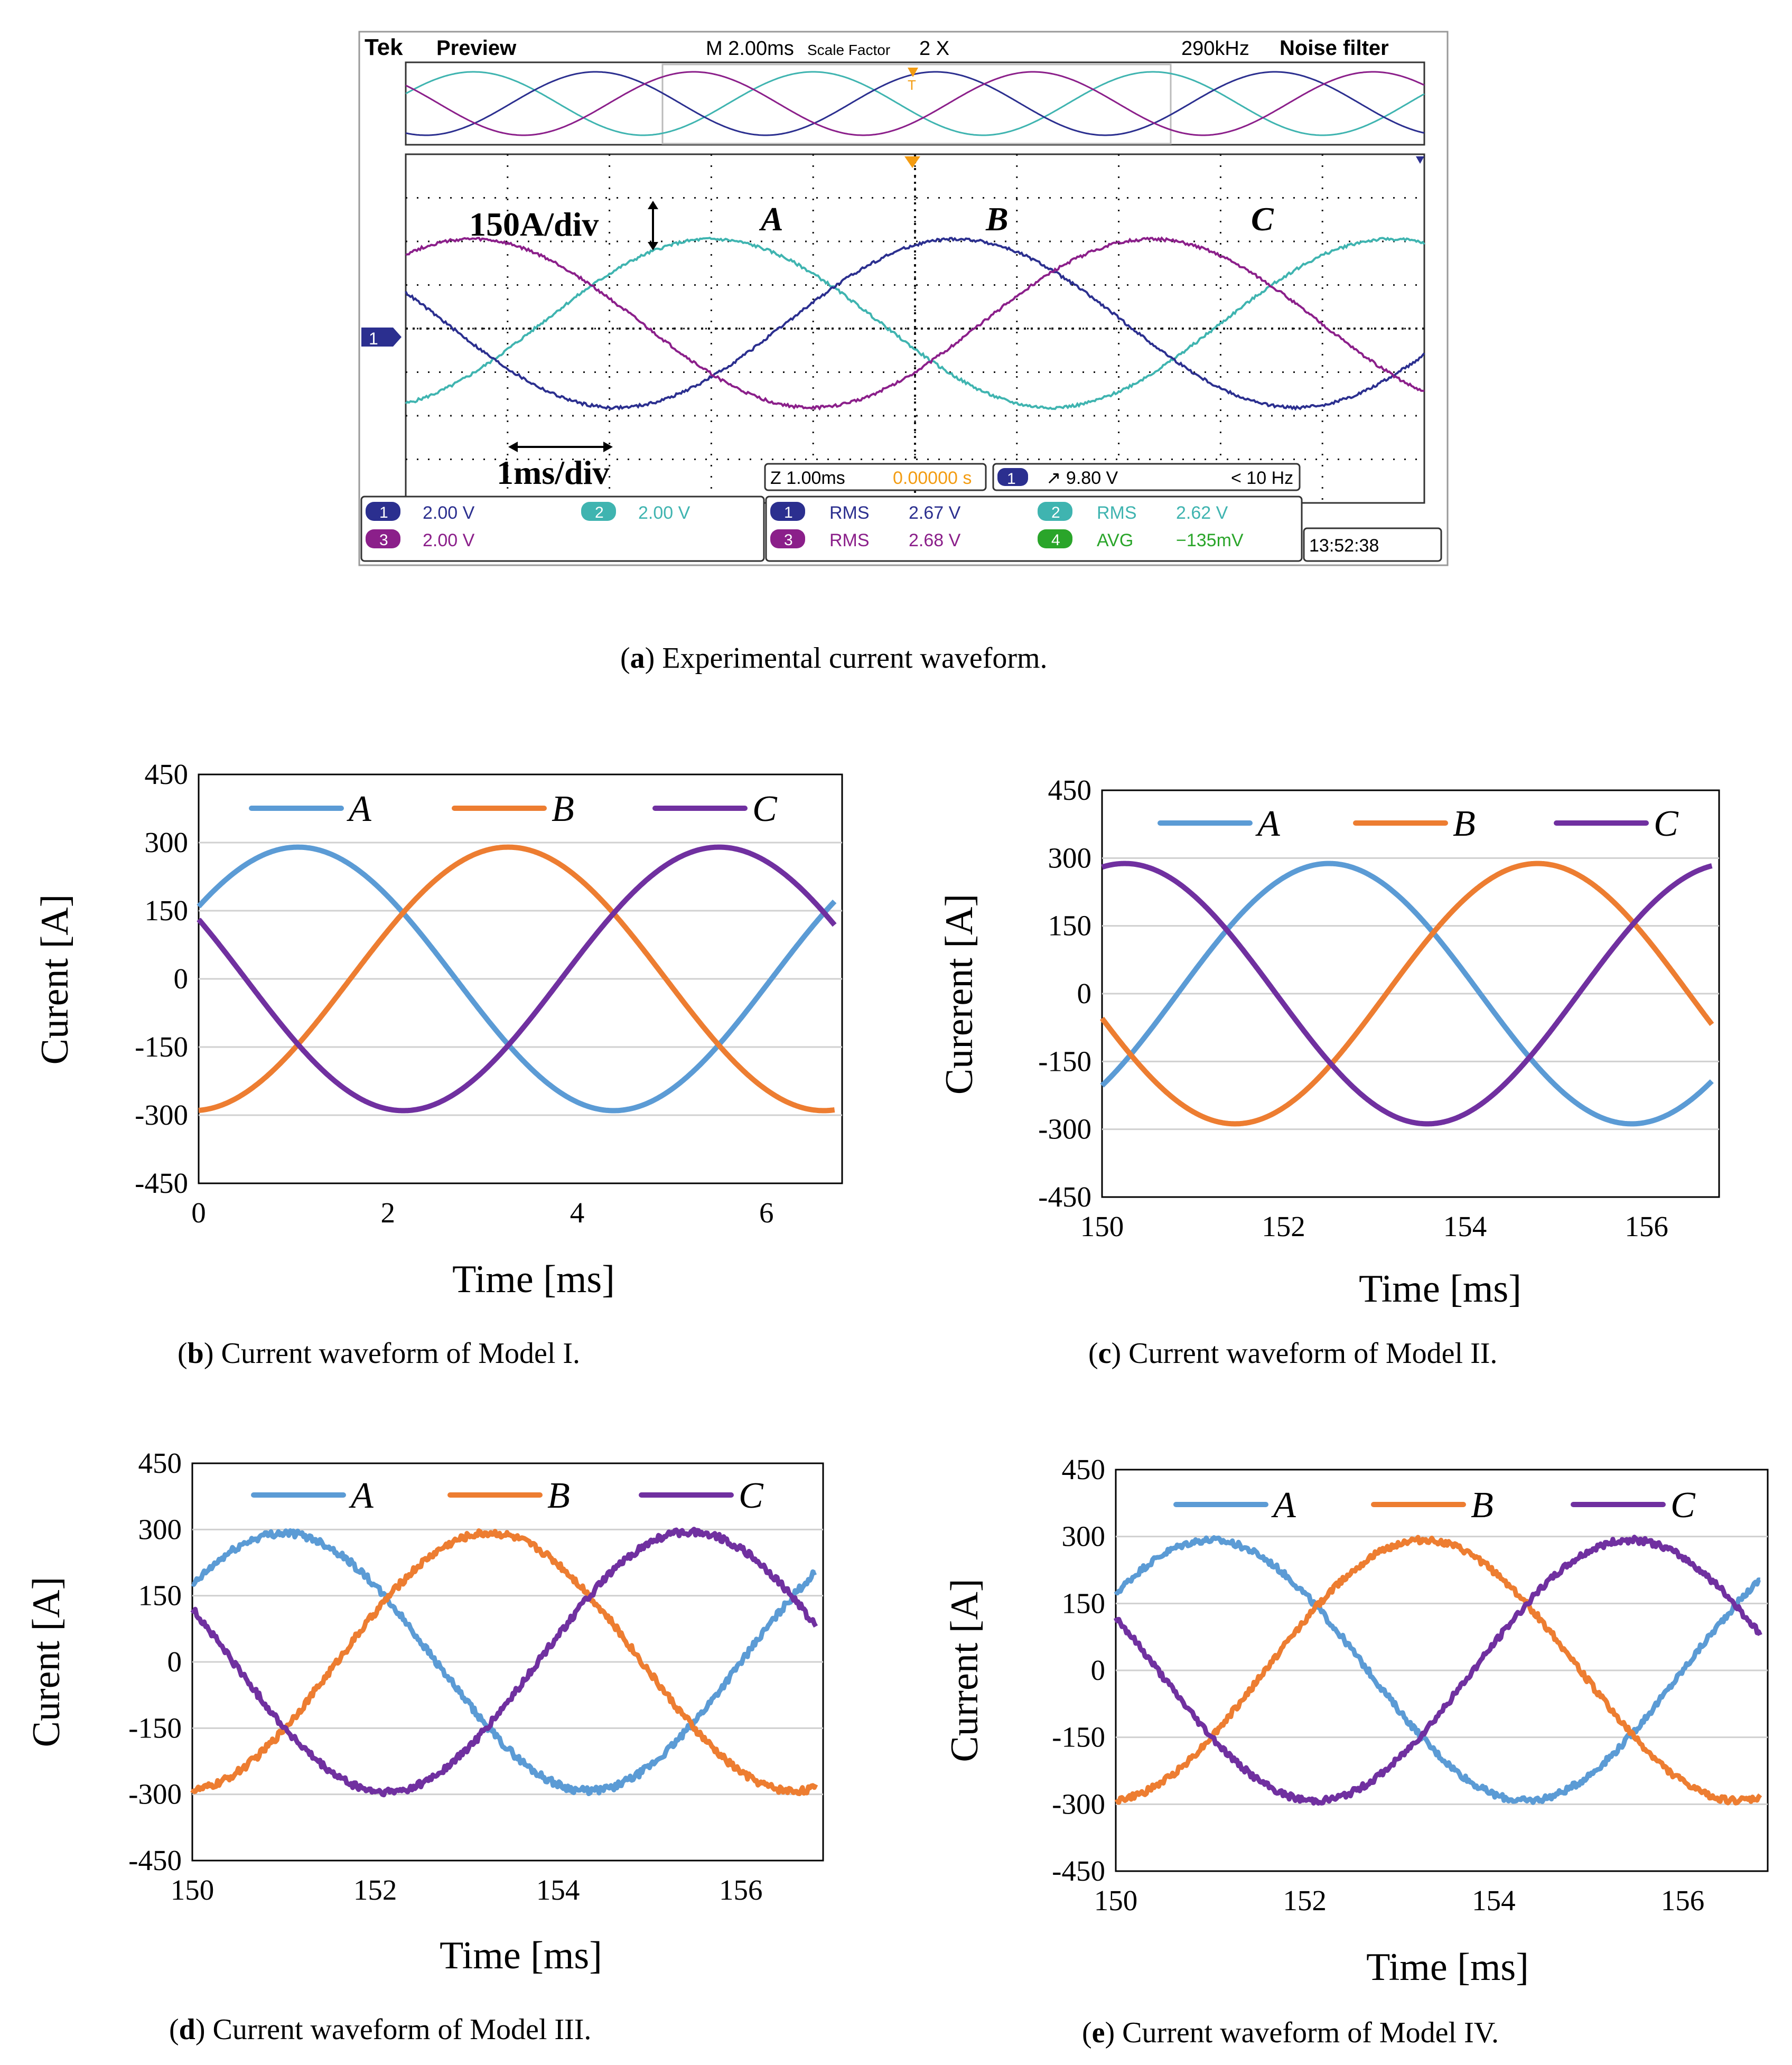  What do you see at coordinates (528, 526) in the screenshot?
I see `channel-settings: 1 2.00 V 2 2.00 V 3 2.00 V` at bounding box center [528, 526].